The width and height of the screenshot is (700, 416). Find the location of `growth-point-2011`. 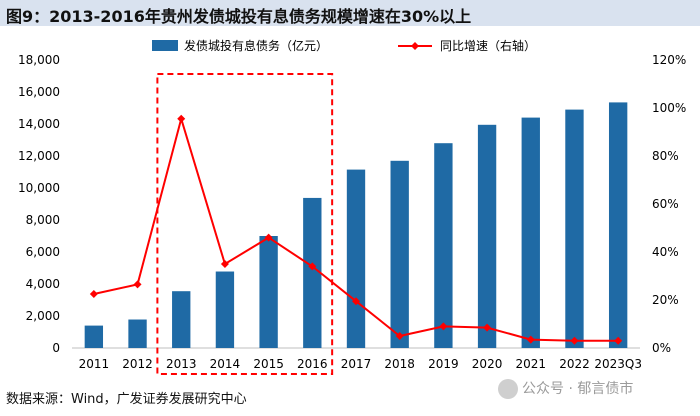

growth-point-2011 is located at coordinates (93, 294).